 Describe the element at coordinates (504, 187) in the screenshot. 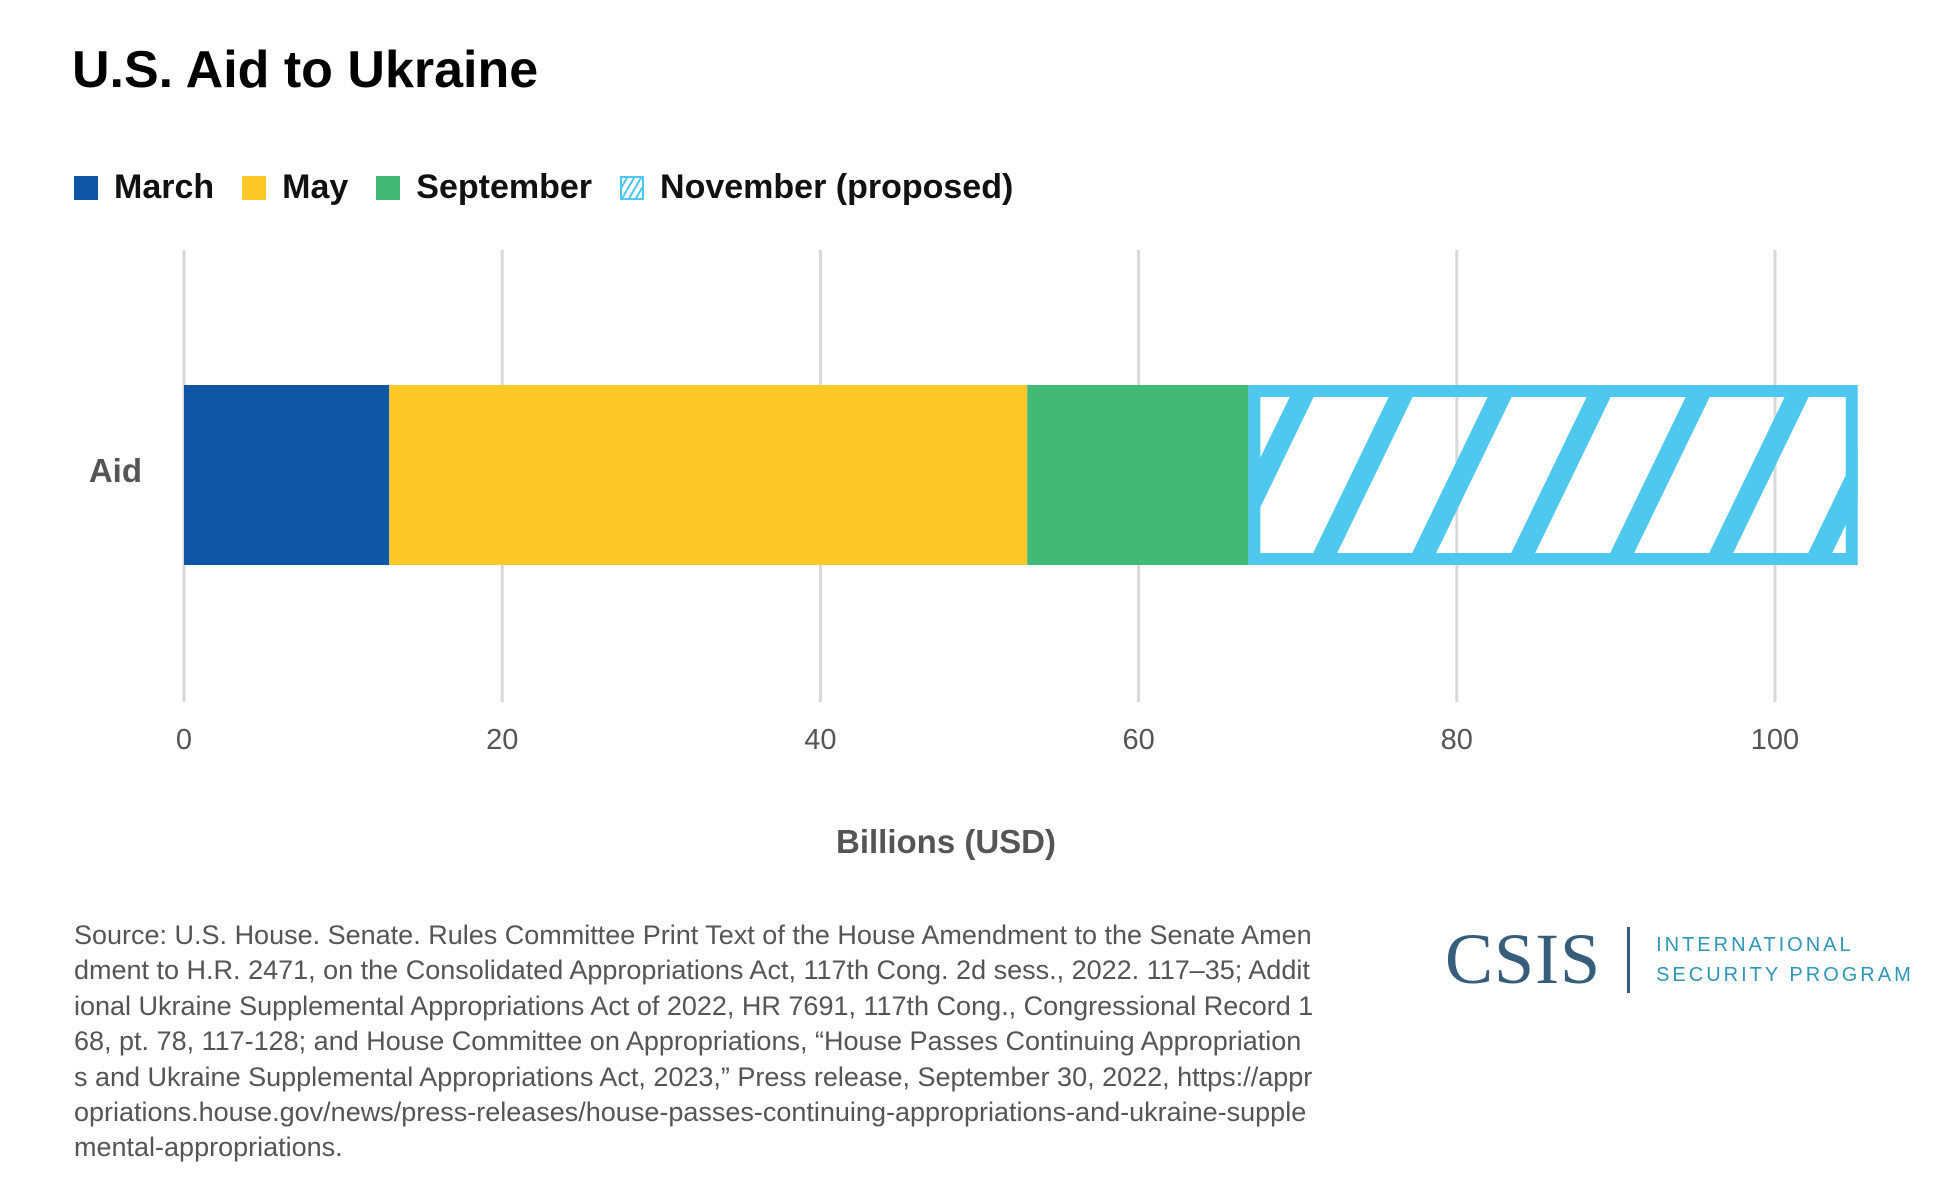

I see `legend-label: September` at that location.